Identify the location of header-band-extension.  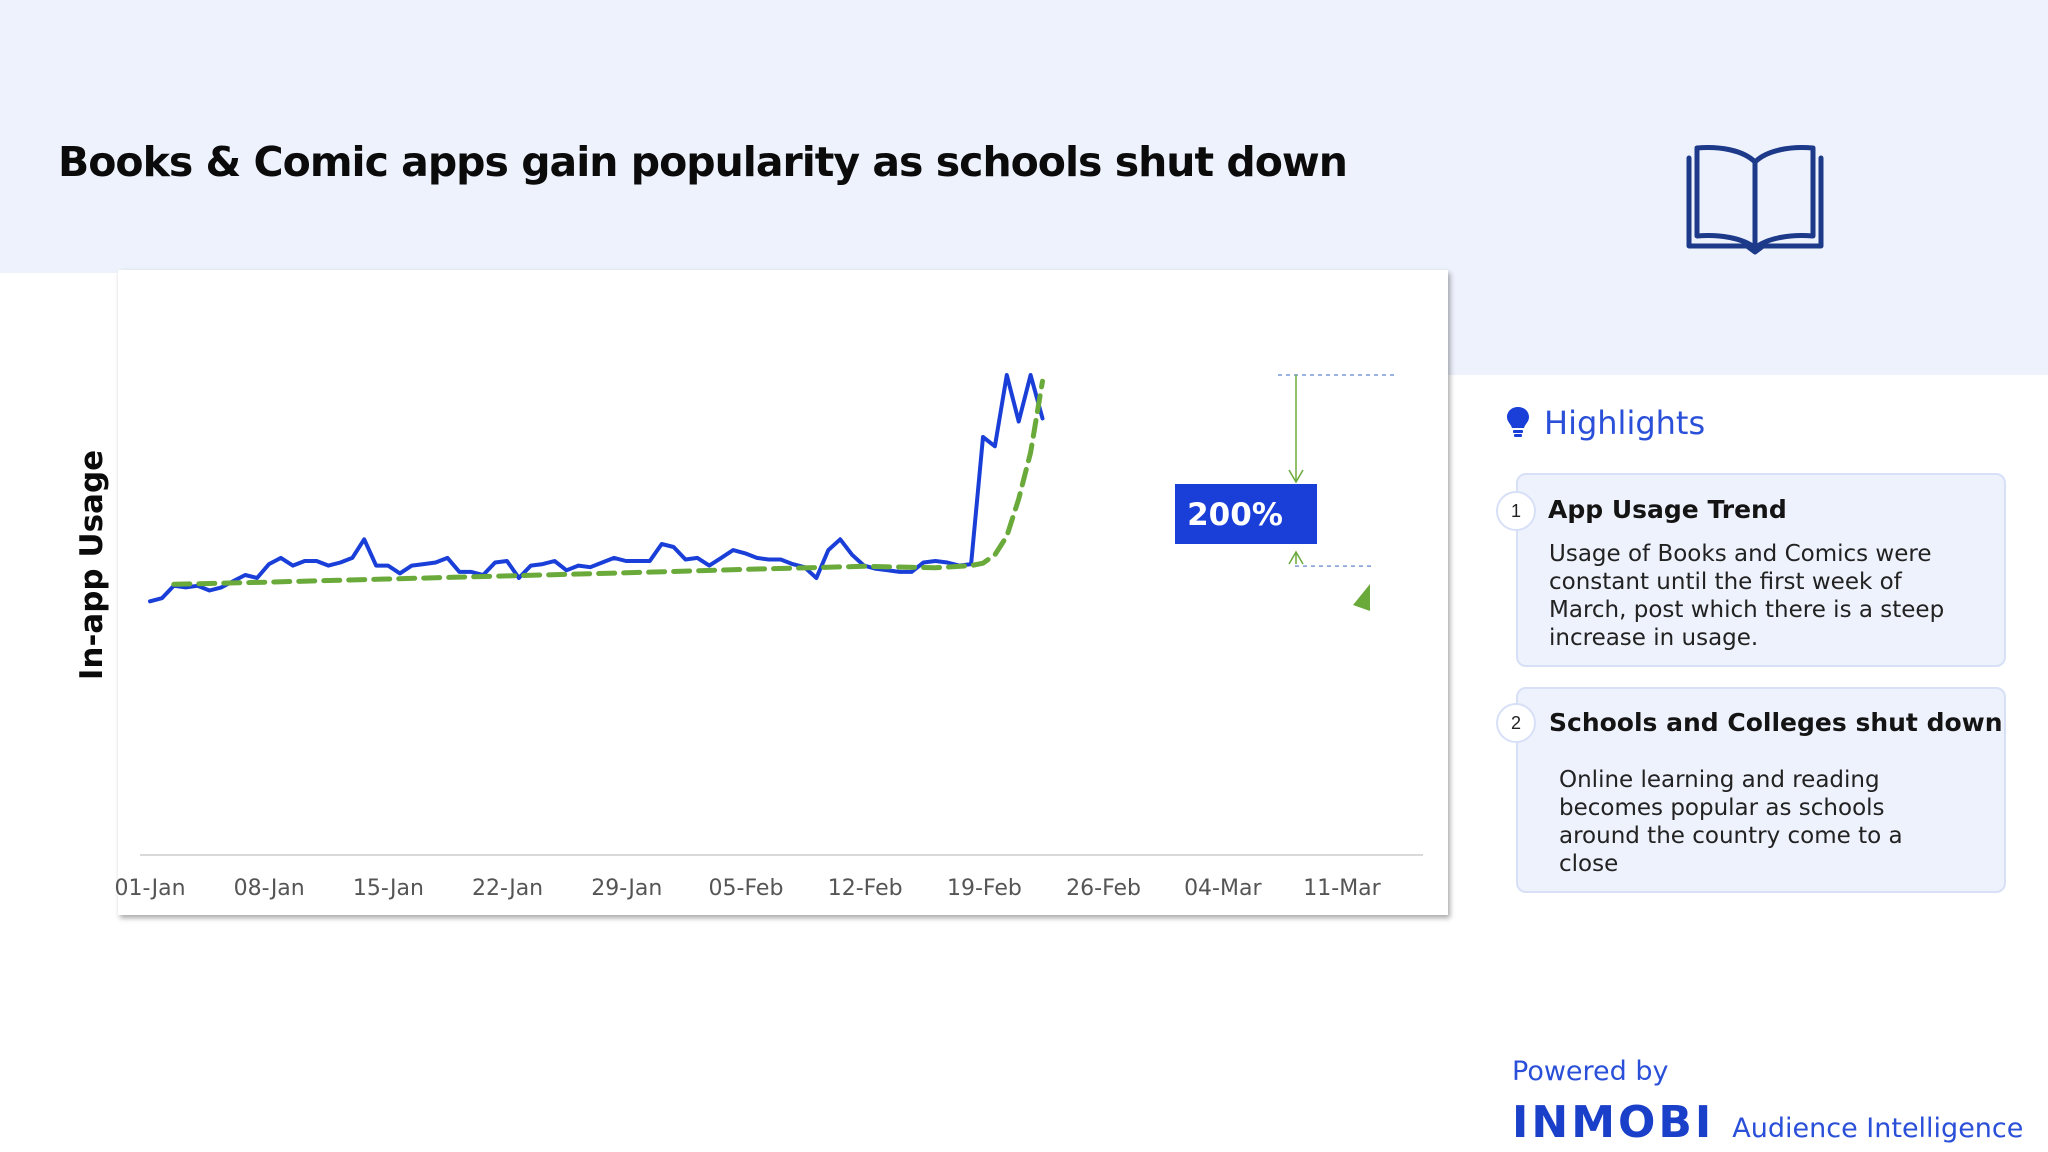
(1748, 324).